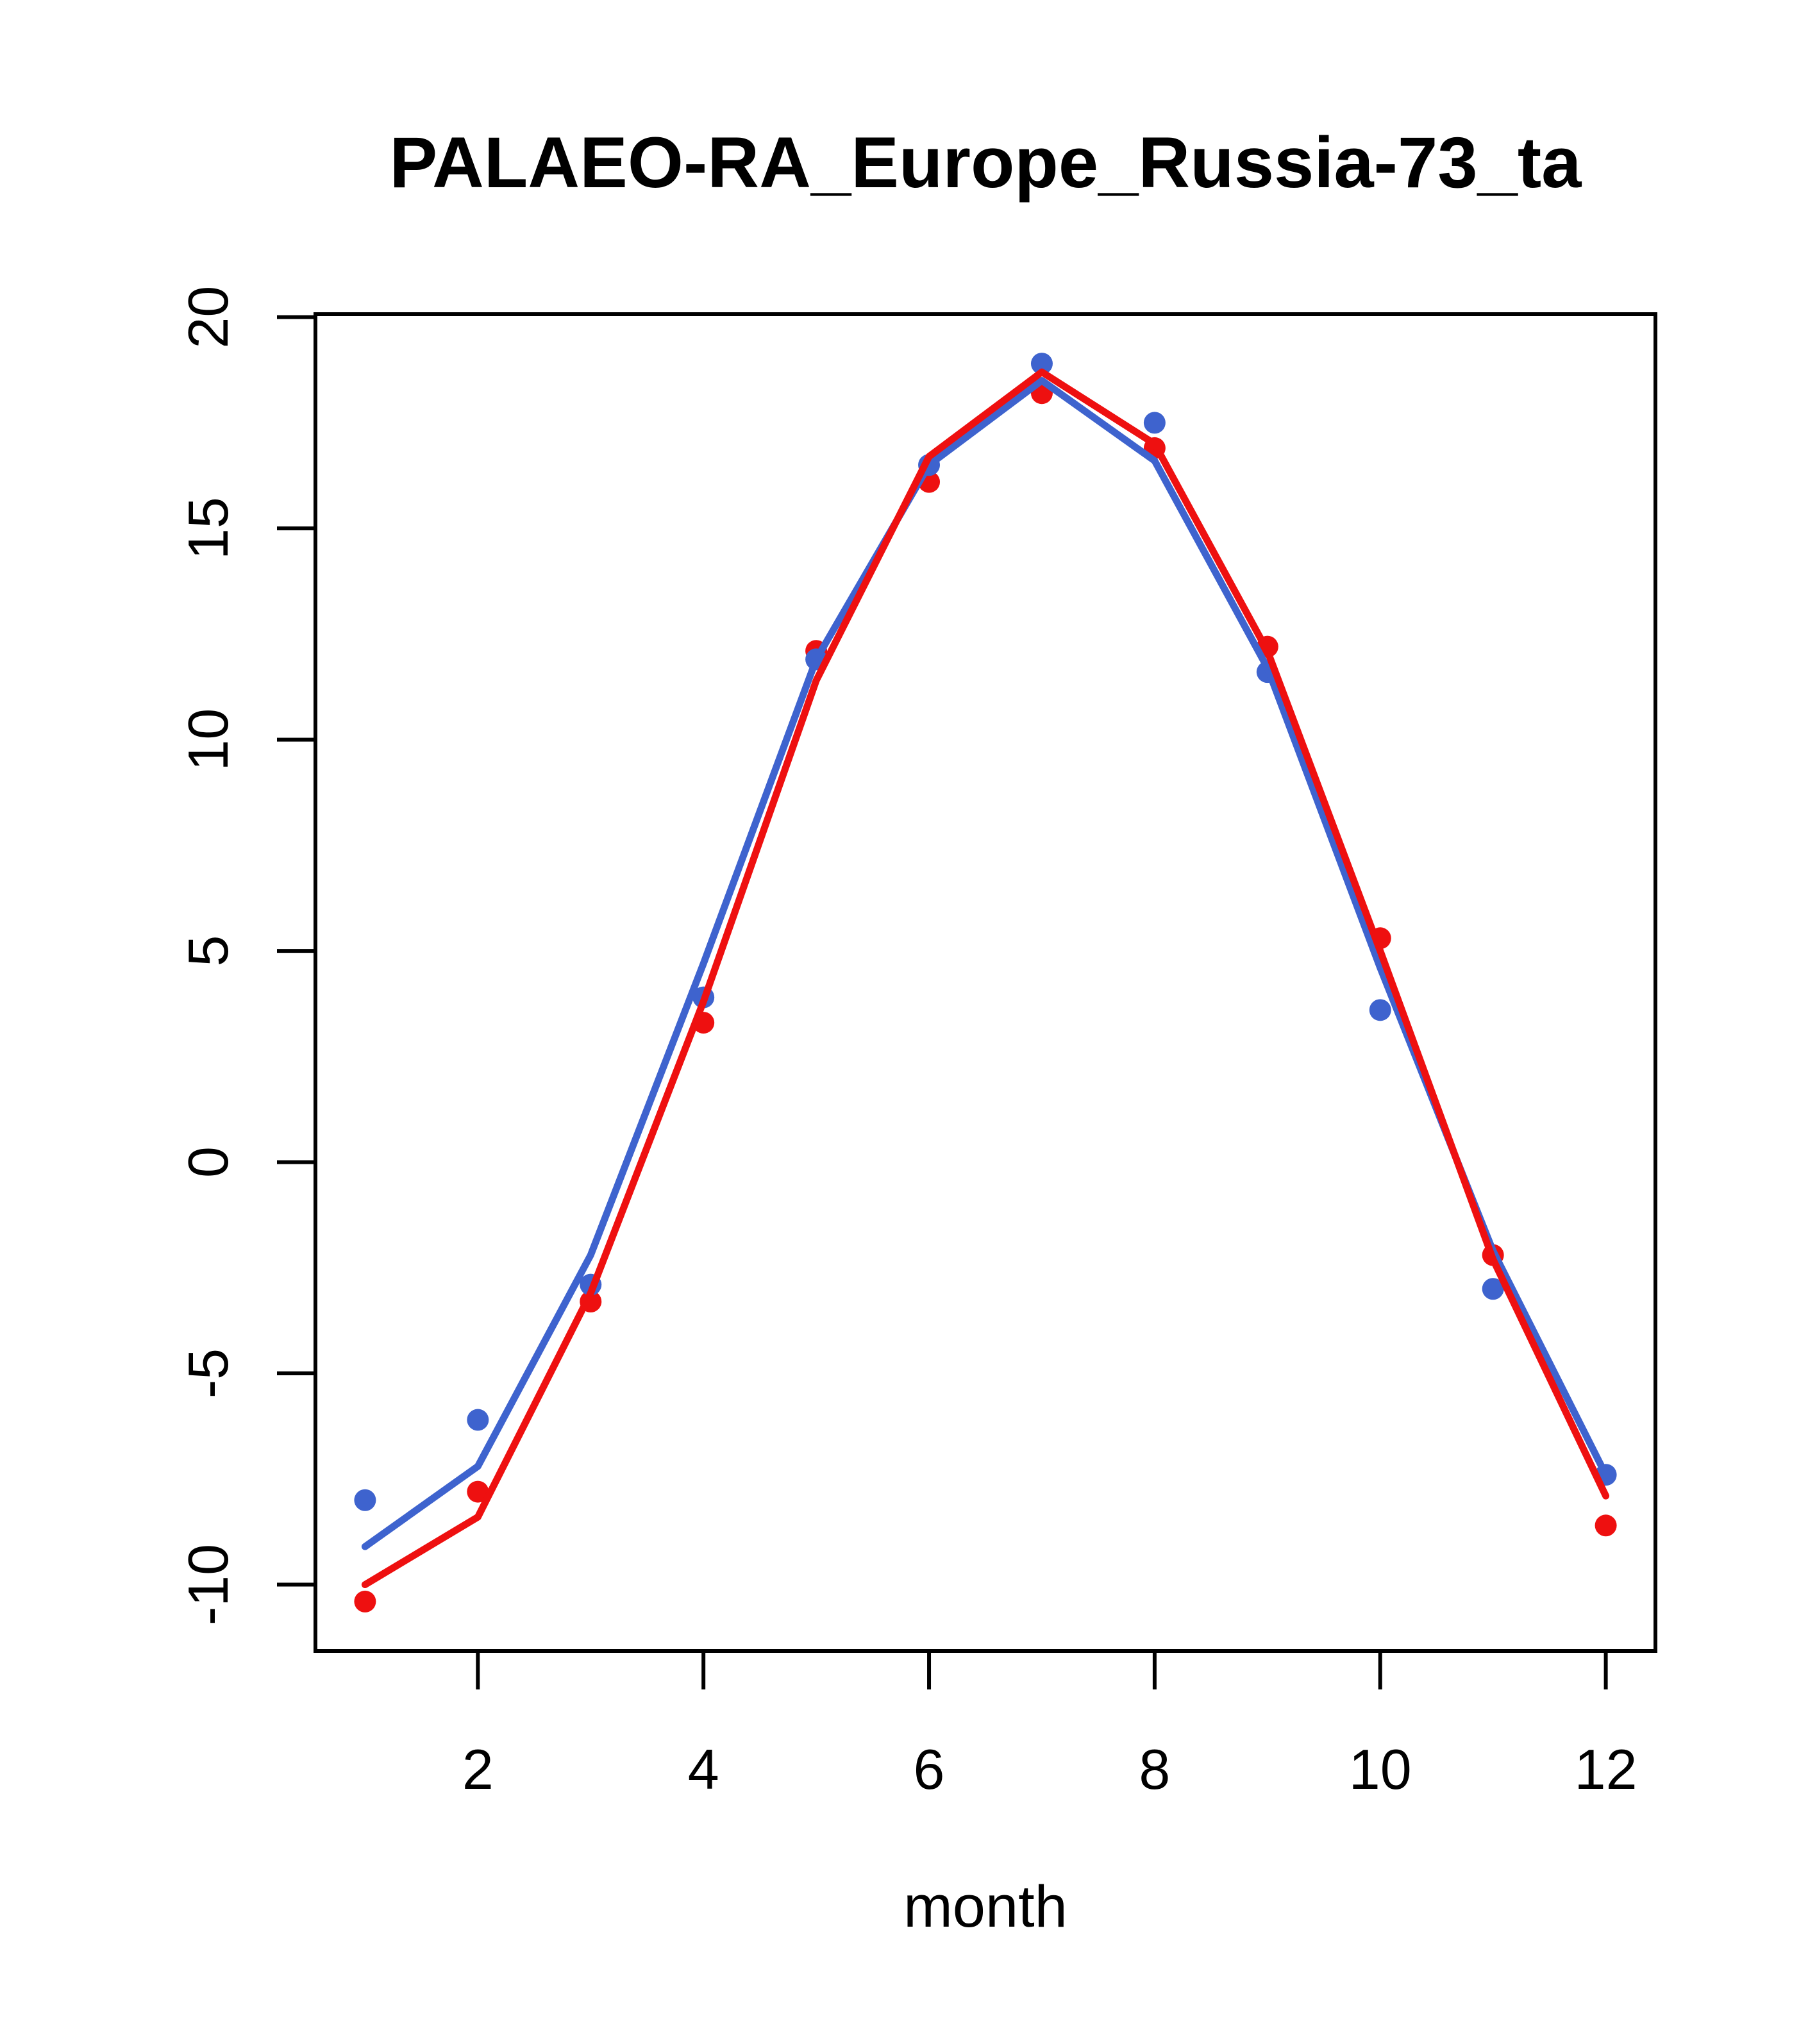 The width and height of the screenshot is (1817, 2044). What do you see at coordinates (1154, 1769) in the screenshot?
I see `x-tick-label-8: 8` at bounding box center [1154, 1769].